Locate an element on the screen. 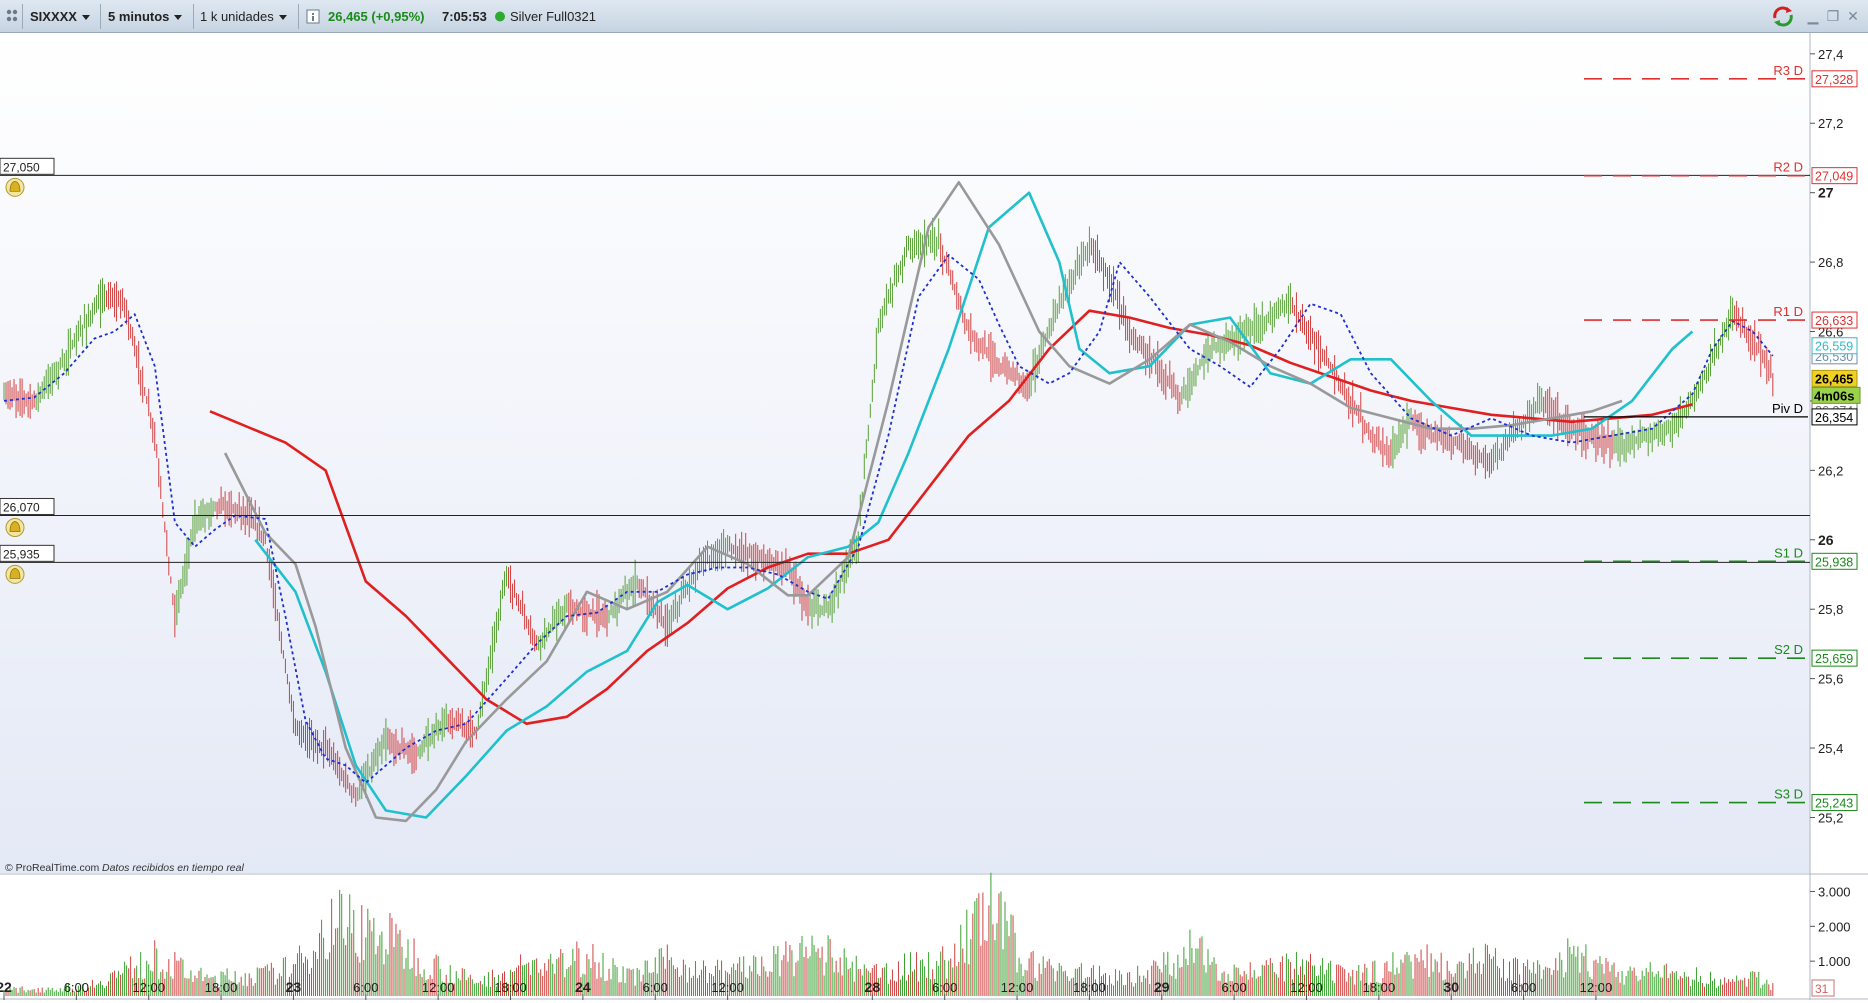 This screenshot has width=1868, height=1003. close-icon: ✕ is located at coordinates (1853, 16).